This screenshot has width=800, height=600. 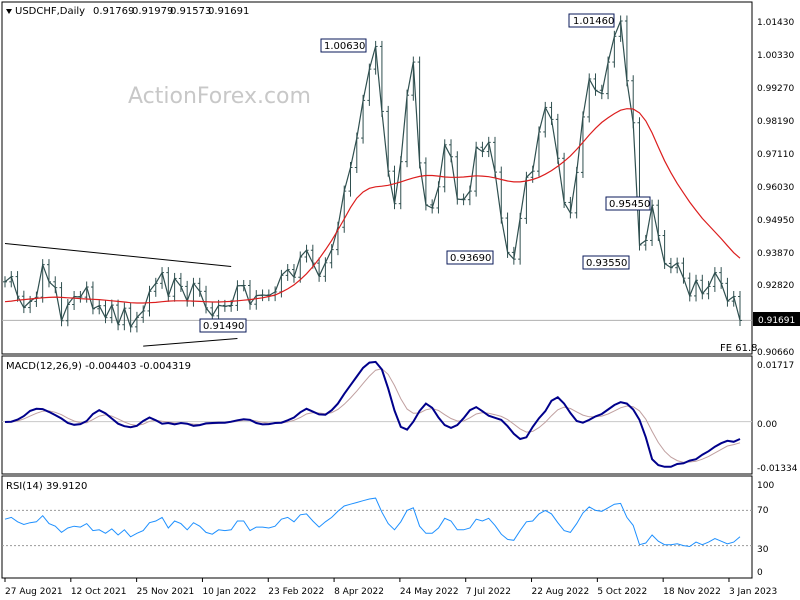 I want to click on price-tick-label: 0.92820, so click(x=775, y=286).